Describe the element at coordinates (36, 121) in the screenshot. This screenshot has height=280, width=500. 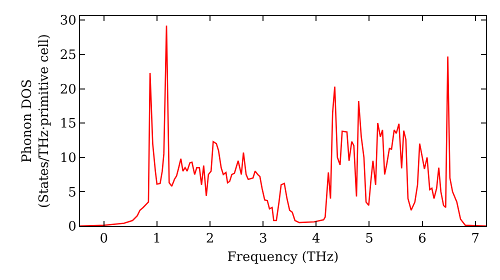
I see `y-axis-title: Phonon DOS (States/THz·primitive cell)` at that location.